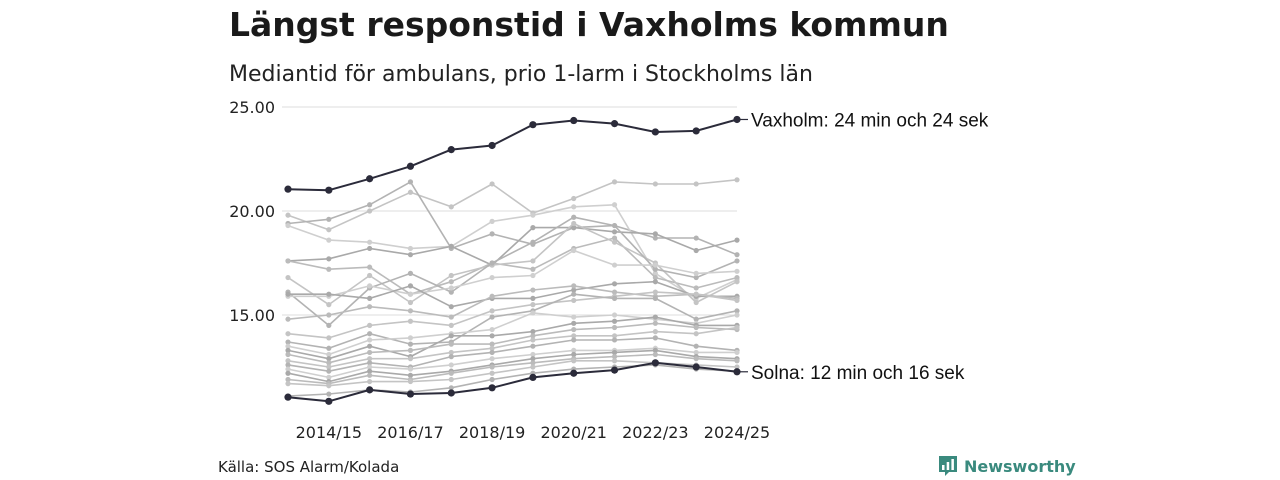 This screenshot has height=480, width=1280. I want to click on x-tick-label: 2020/21, so click(573, 432).